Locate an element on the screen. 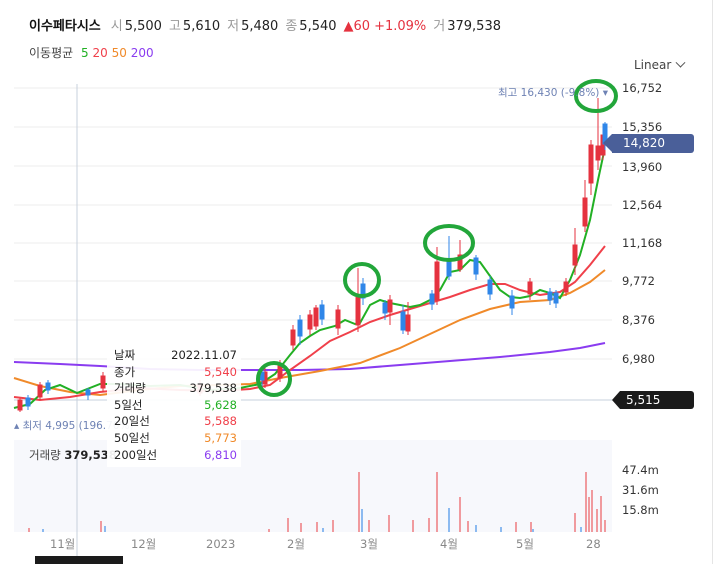  tooltip-row-ma50: 50일선 5,773 is located at coordinates (175, 437).